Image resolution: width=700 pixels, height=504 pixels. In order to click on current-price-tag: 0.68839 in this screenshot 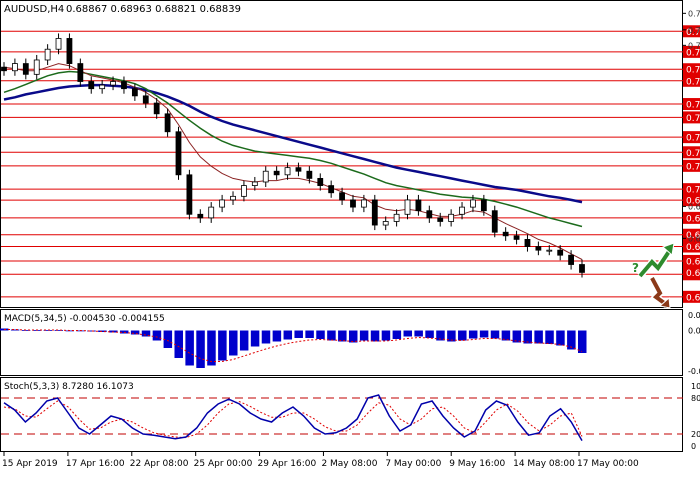, I will do `click(691, 272)`.